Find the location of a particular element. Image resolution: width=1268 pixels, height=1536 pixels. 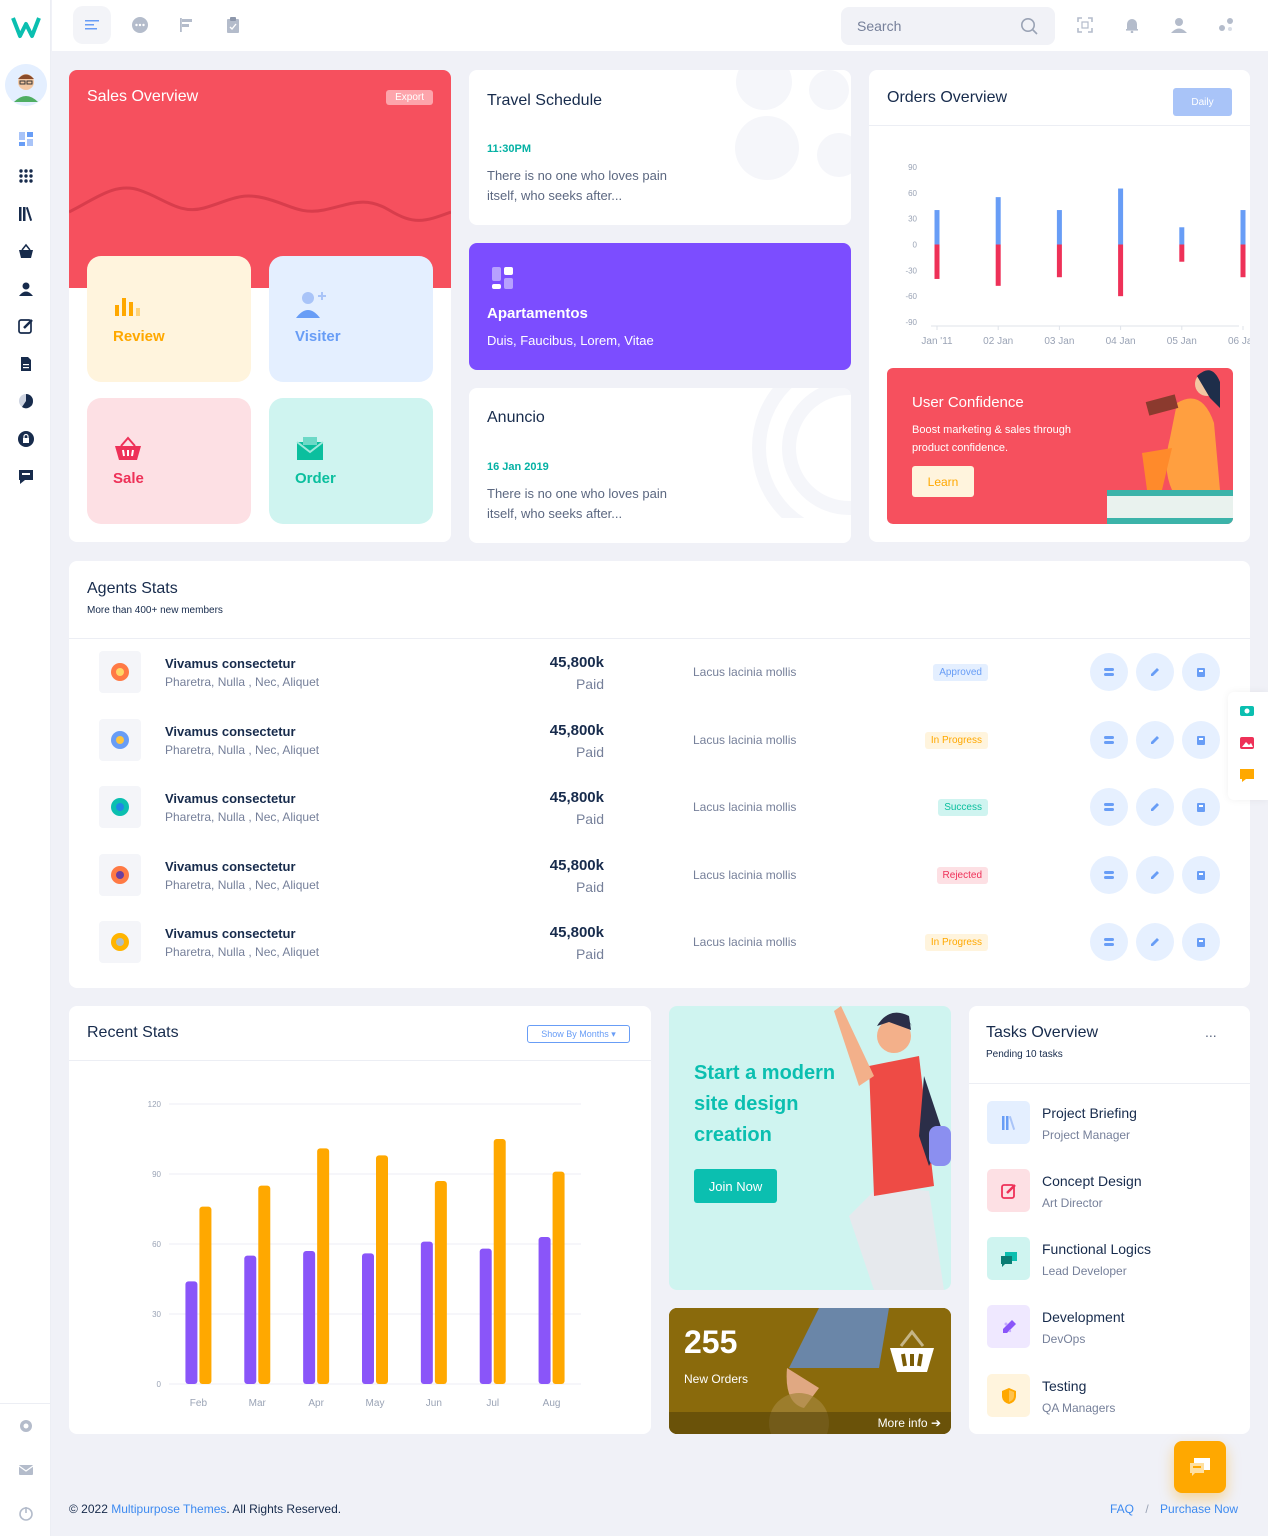

caret-down-icon: ▾ is located at coordinates (613, 1034).